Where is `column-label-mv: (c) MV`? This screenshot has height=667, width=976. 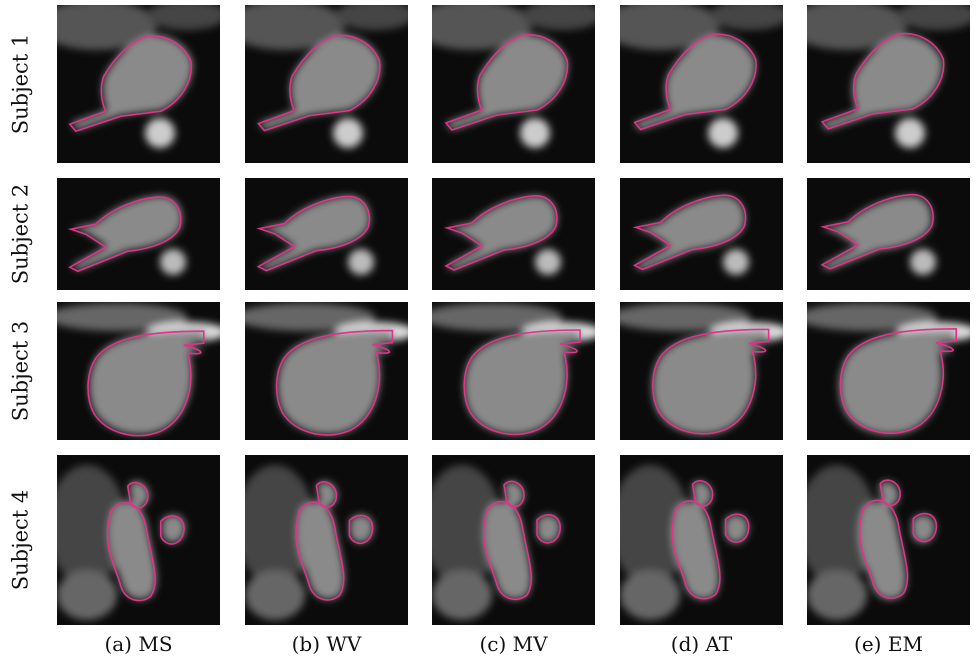 column-label-mv: (c) MV is located at coordinates (513, 644).